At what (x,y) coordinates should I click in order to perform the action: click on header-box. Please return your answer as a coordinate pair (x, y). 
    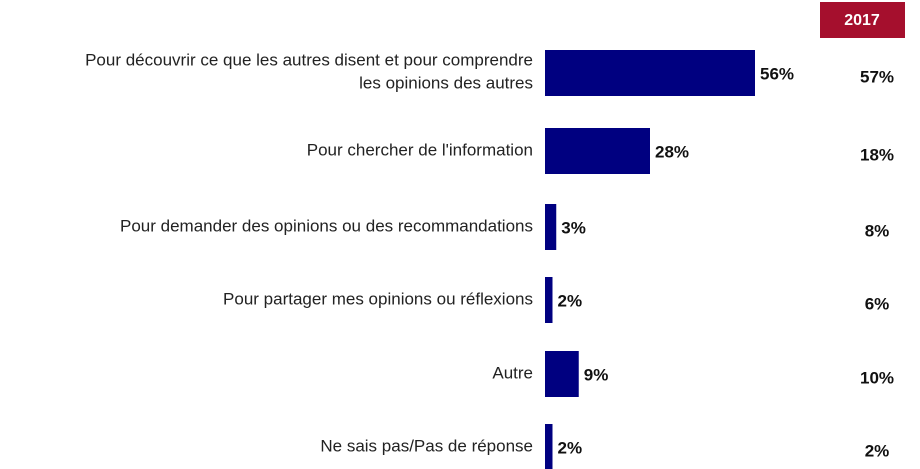
    Looking at the image, I should click on (862, 20).